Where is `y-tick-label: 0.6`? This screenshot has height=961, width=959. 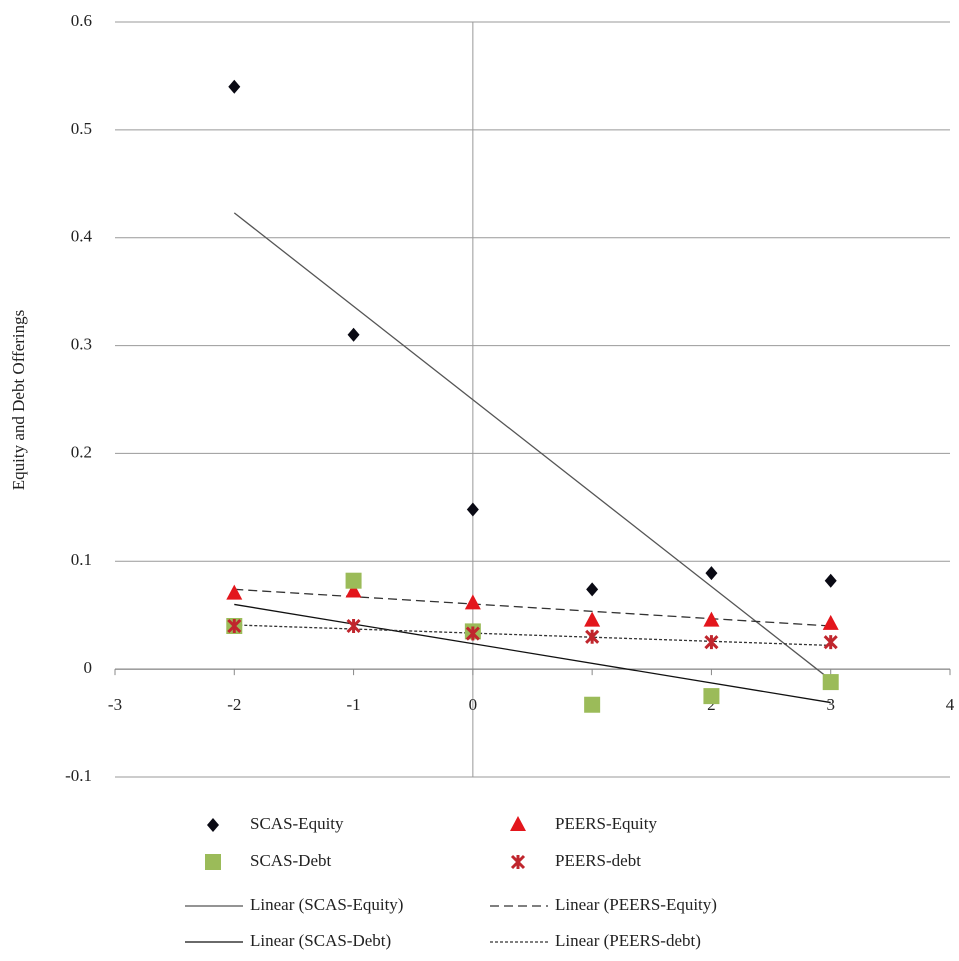
y-tick-label: 0.6 is located at coordinates (81, 20).